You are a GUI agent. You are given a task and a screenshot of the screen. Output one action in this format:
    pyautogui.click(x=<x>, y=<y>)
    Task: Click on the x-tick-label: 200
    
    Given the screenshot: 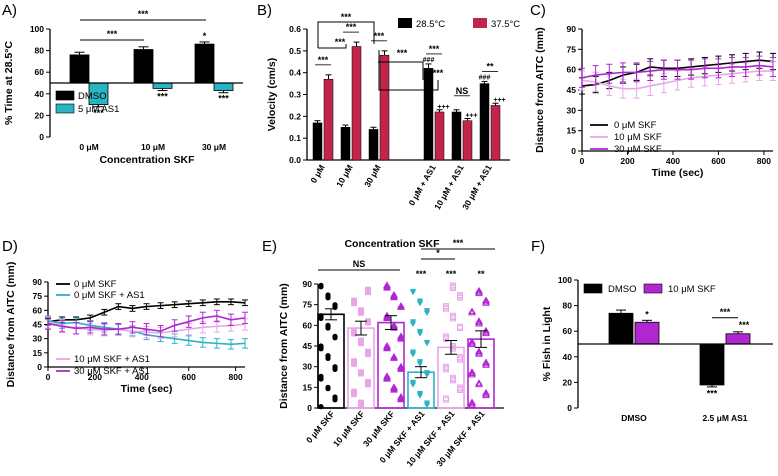 What is the action you would take?
    pyautogui.click(x=627, y=161)
    